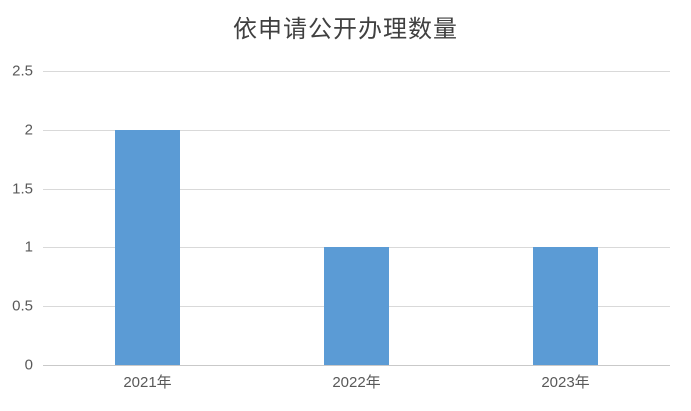  What do you see at coordinates (147, 382) in the screenshot?
I see `x-axis-tick-label: 2021年` at bounding box center [147, 382].